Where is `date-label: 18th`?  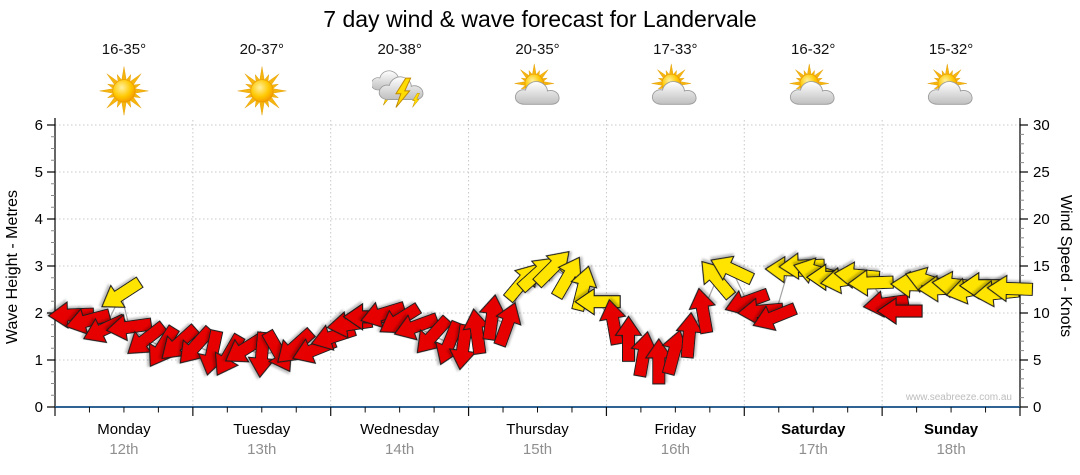
date-label: 18th is located at coordinates (950, 449).